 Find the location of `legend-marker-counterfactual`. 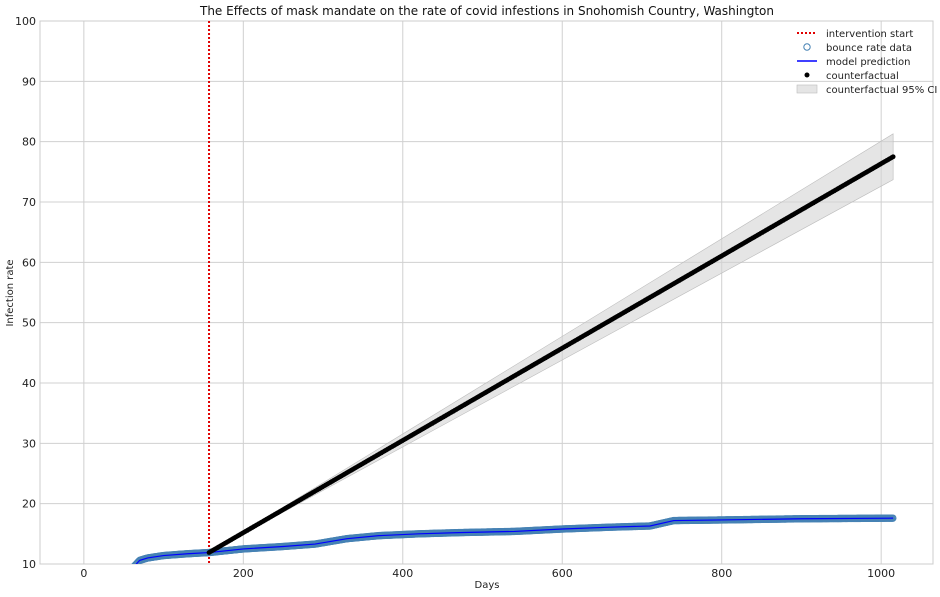

legend-marker-counterfactual is located at coordinates (807, 75).